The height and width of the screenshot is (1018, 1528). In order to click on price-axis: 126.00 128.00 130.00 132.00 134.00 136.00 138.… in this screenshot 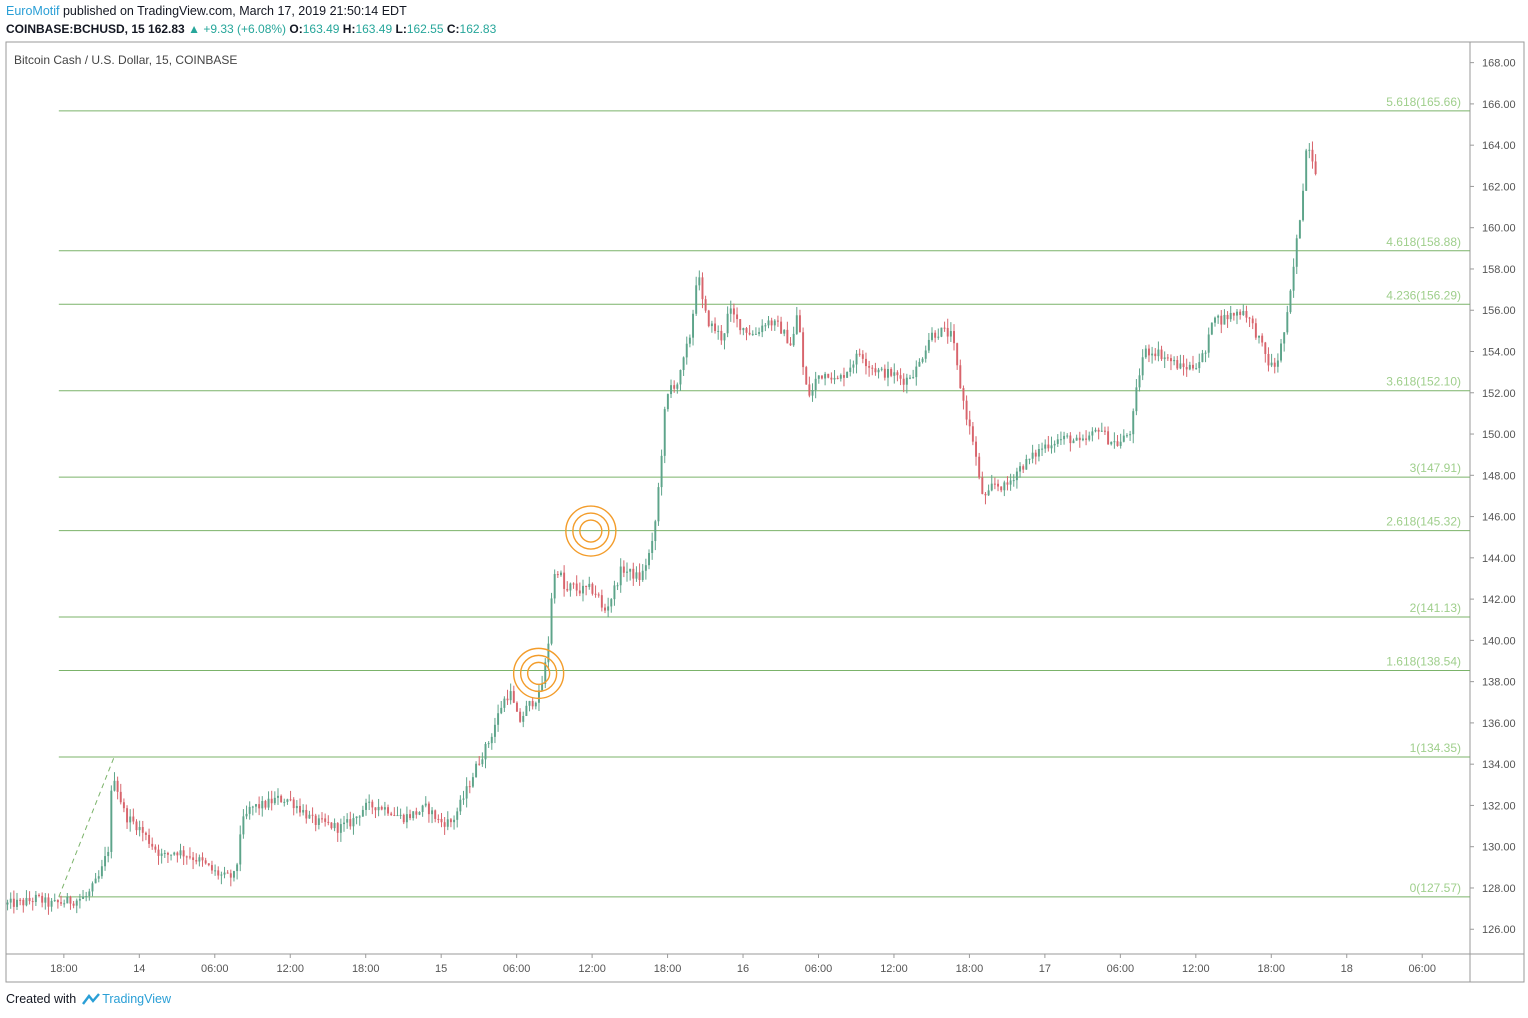, I will do `click(1493, 497)`.